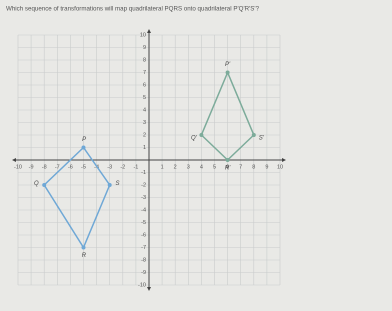  I want to click on x-tick-label: -6, so click(70, 167).